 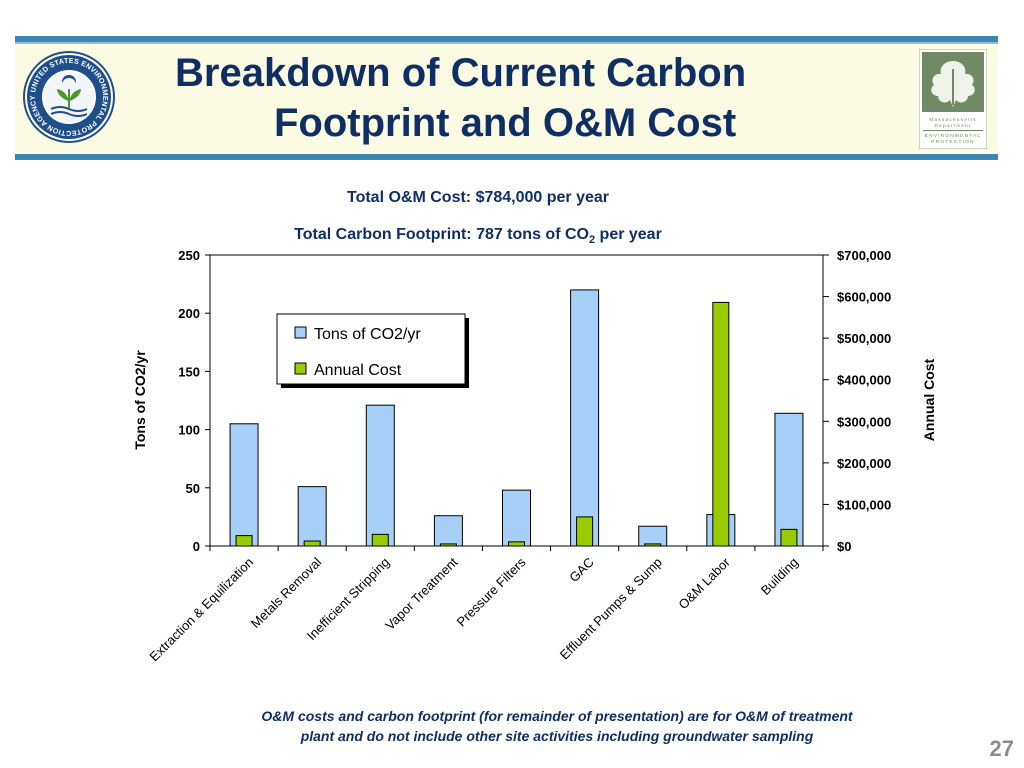 I want to click on chart-title-line-2-subscript: 2, so click(x=592, y=240).